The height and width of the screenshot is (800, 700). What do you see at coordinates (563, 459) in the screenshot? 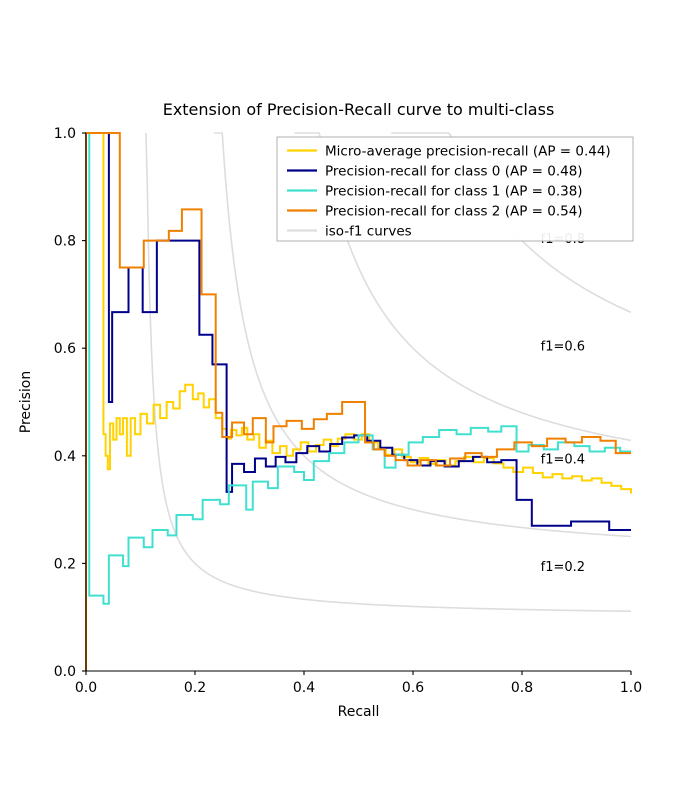
I see `iso-f1-annotation-0_4: f1=0.4` at bounding box center [563, 459].